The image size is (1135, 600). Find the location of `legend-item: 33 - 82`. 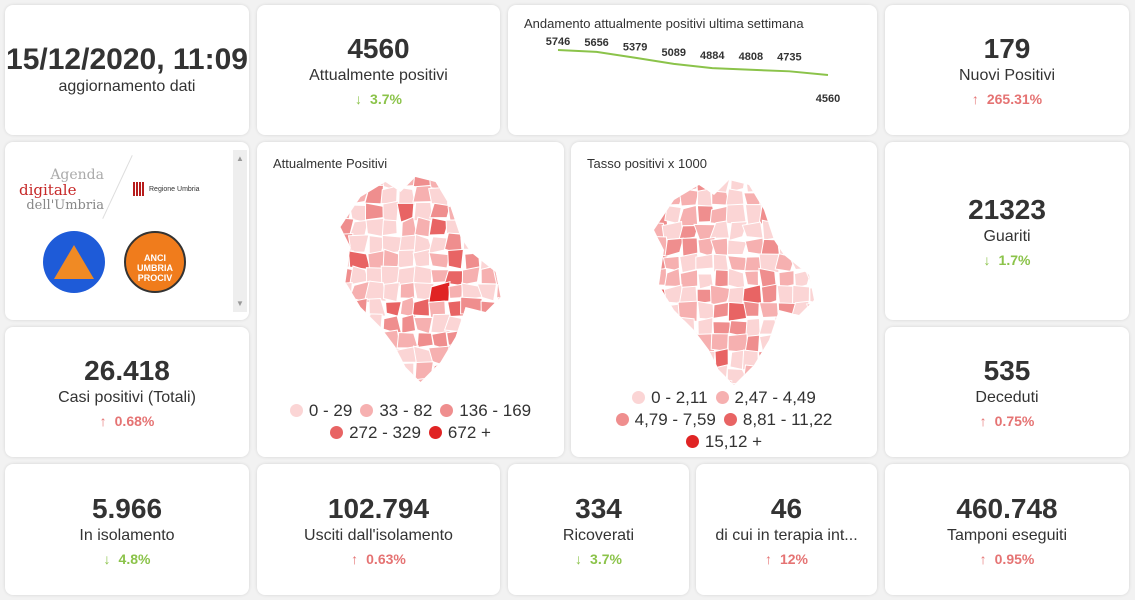

legend-item: 33 - 82 is located at coordinates (396, 411).